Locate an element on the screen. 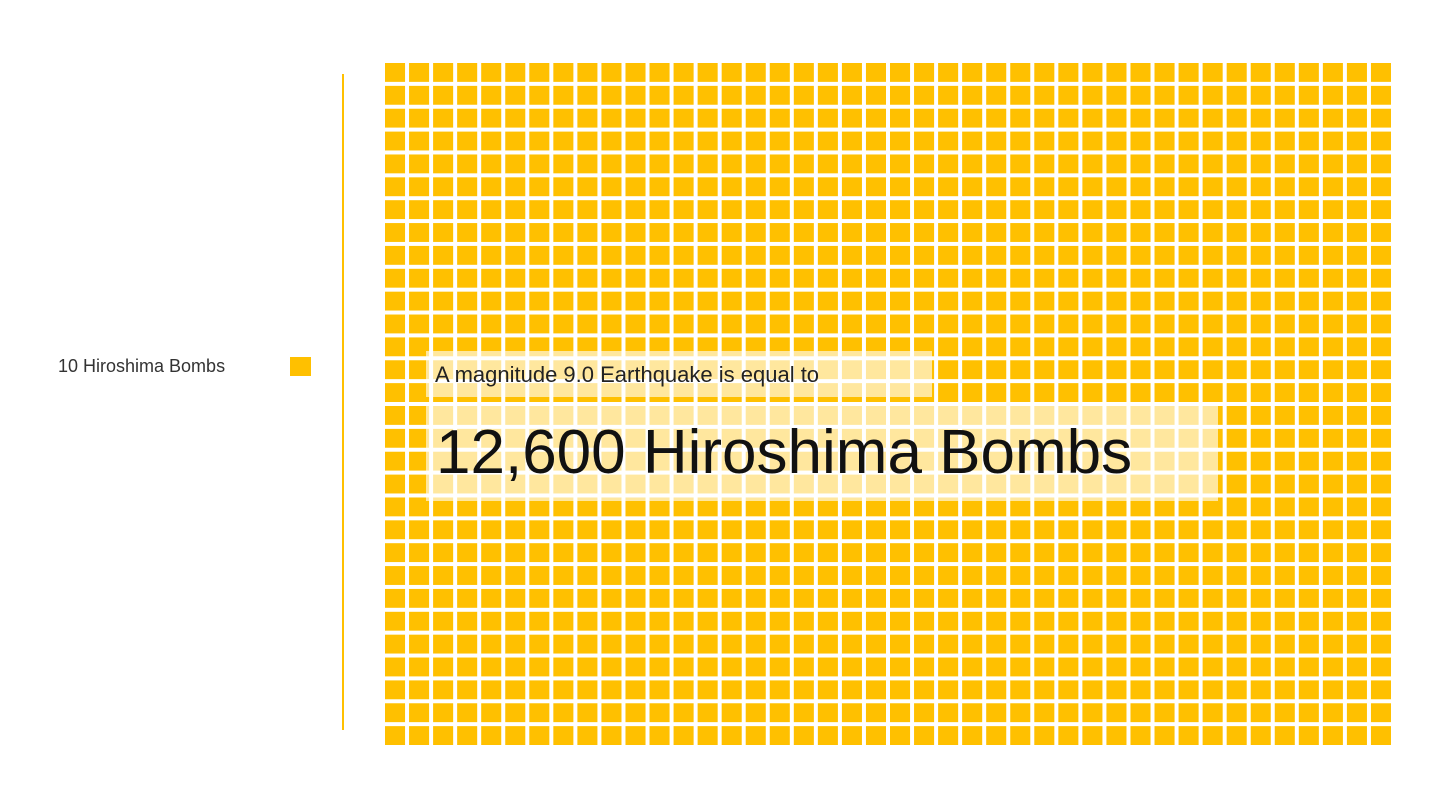 This screenshot has height=810, width=1440. caption-small-background is located at coordinates (679, 374).